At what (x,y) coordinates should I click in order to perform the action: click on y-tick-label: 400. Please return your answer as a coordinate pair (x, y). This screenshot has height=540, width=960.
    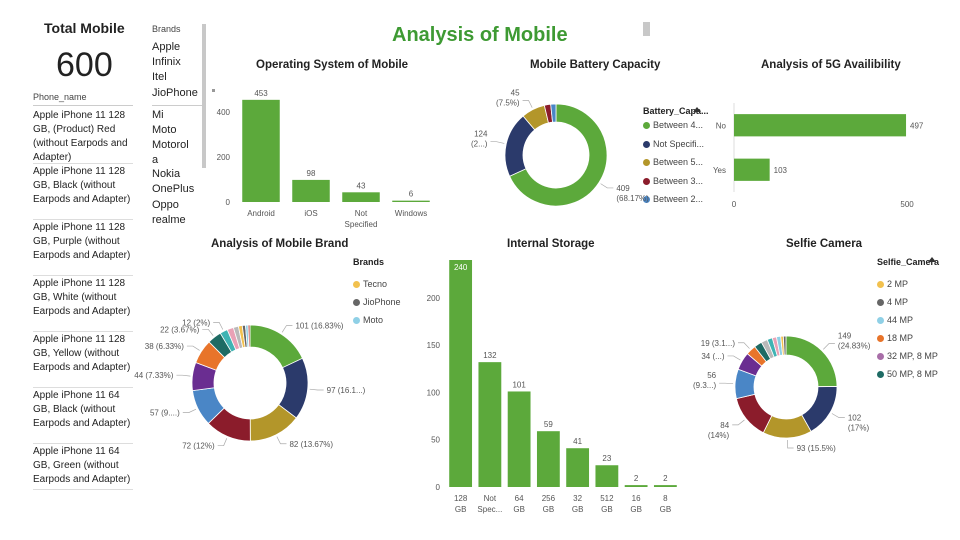
    Looking at the image, I should click on (224, 112).